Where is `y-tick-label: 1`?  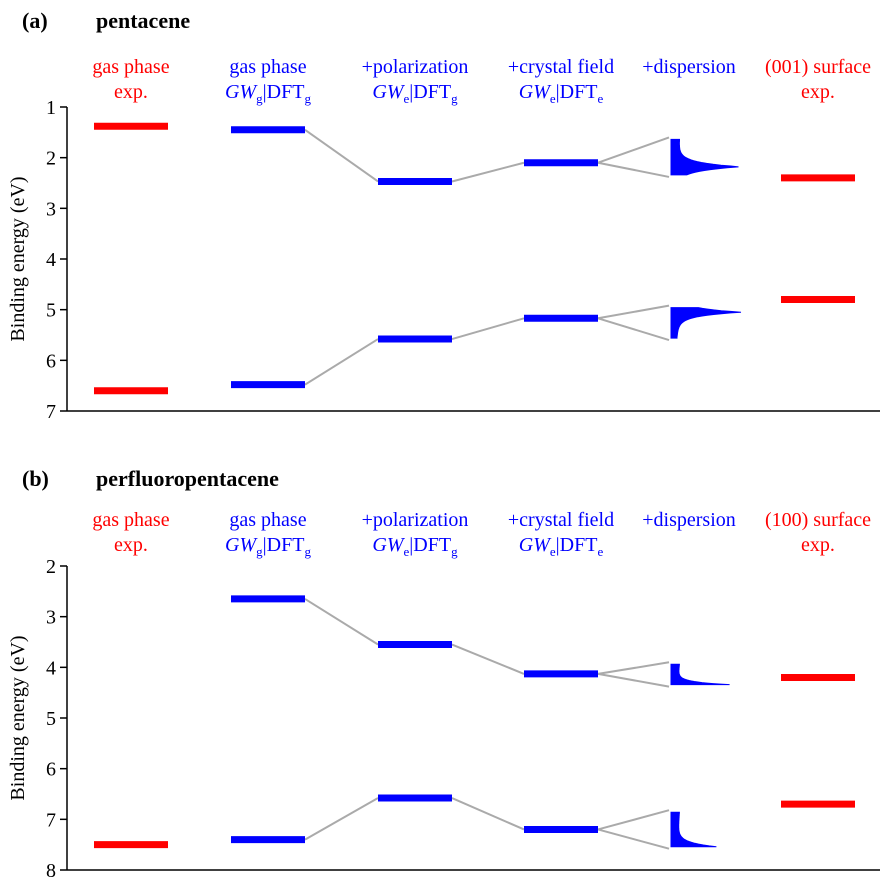 y-tick-label: 1 is located at coordinates (51, 108).